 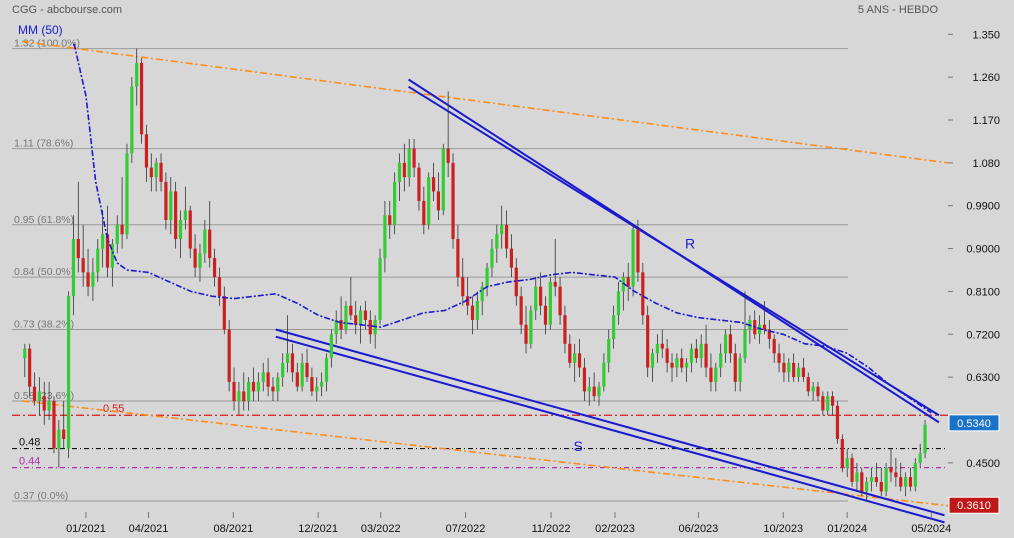 What do you see at coordinates (931, 529) in the screenshot?
I see `x-tick-label: 05/2024` at bounding box center [931, 529].